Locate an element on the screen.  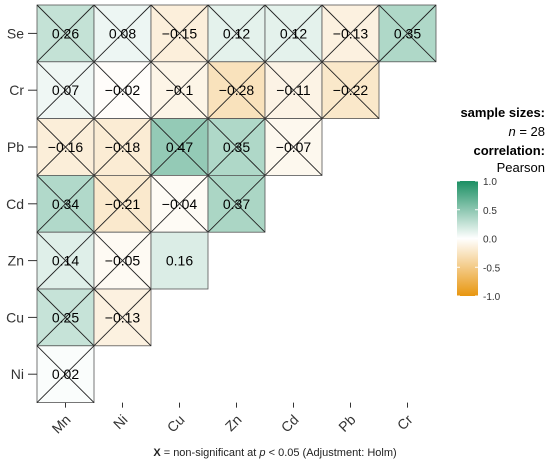
caption-p: p is located at coordinates (262, 453).